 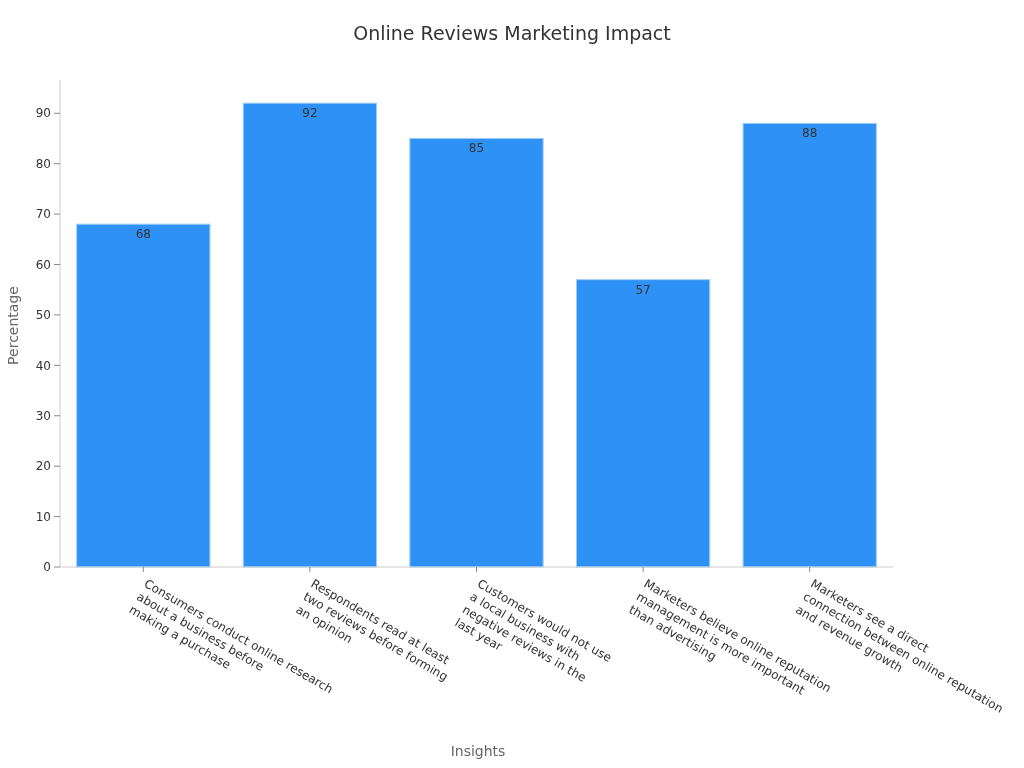 I want to click on y-tick-label: 40, so click(x=43, y=365).